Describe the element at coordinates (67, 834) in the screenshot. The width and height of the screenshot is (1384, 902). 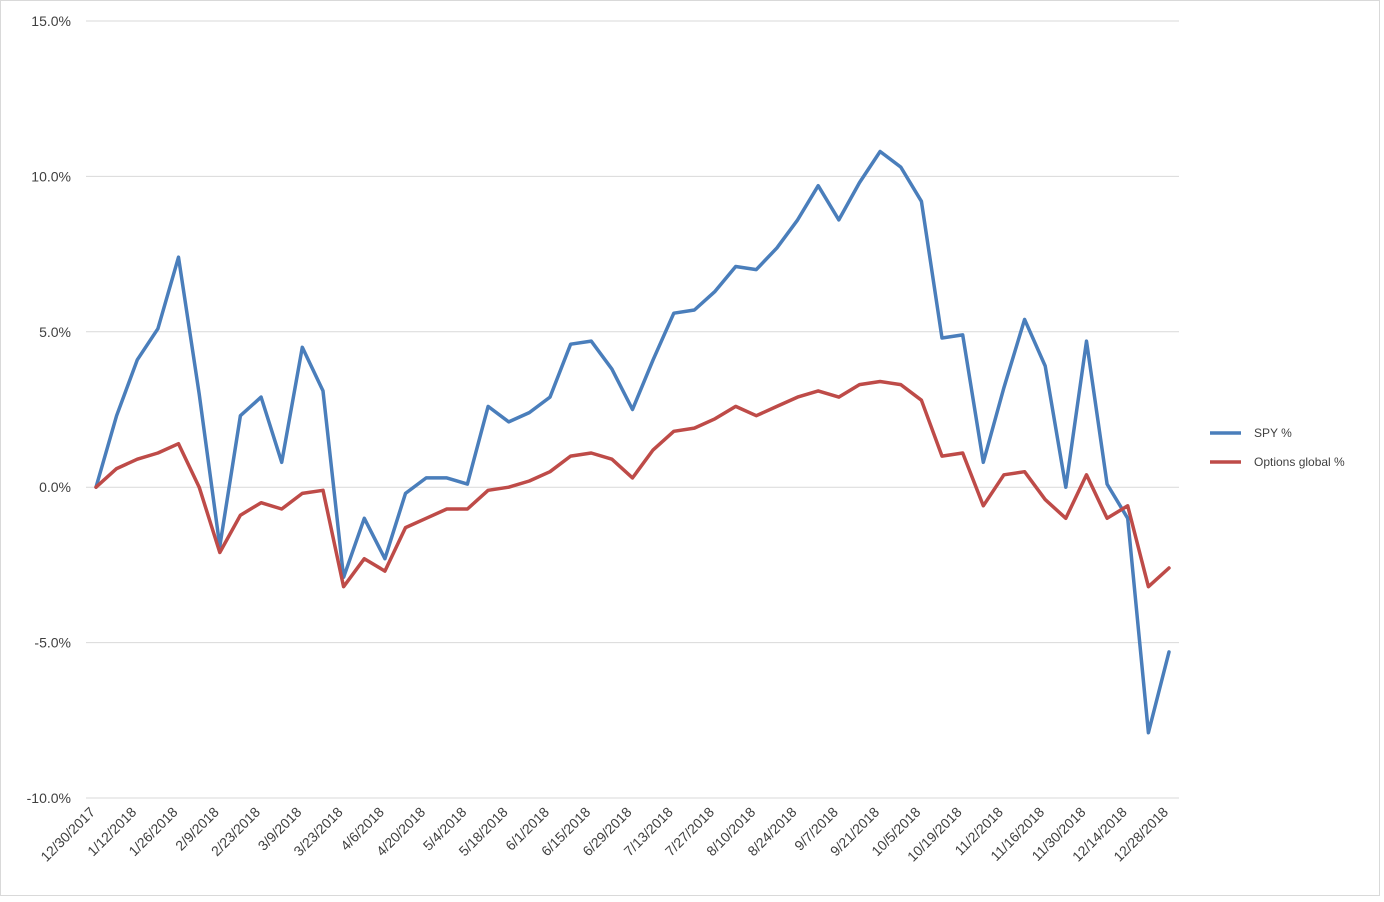
I see `x-tick-label: 12/30/2017` at that location.